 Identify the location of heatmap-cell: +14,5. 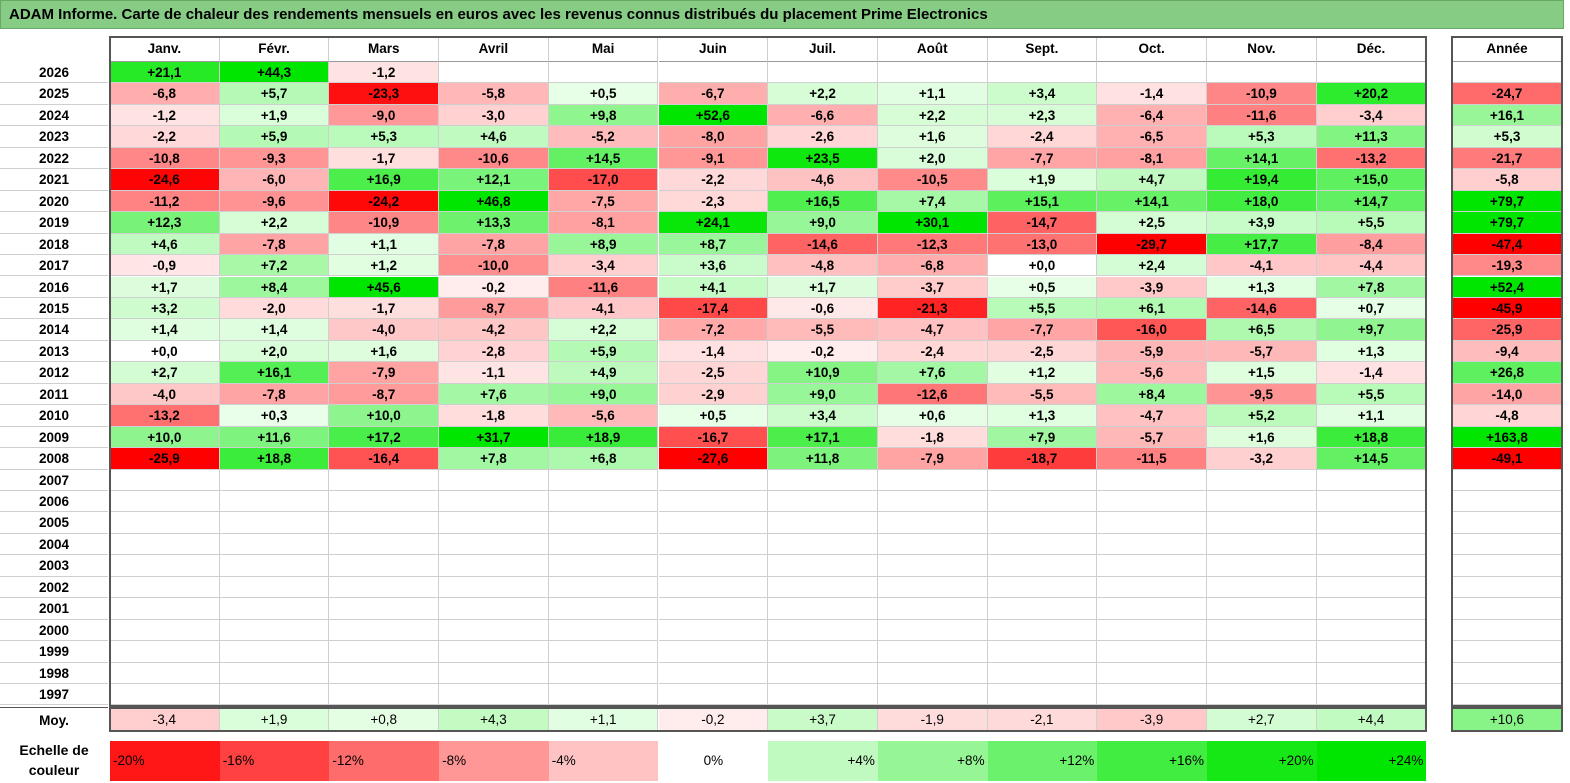
(1371, 459).